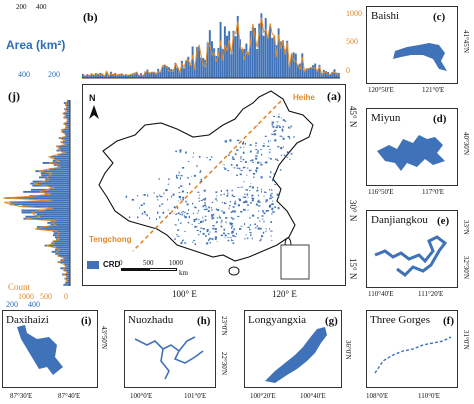 The image size is (474, 404). I want to click on lat-tick-45: 45° N, so click(353, 117).